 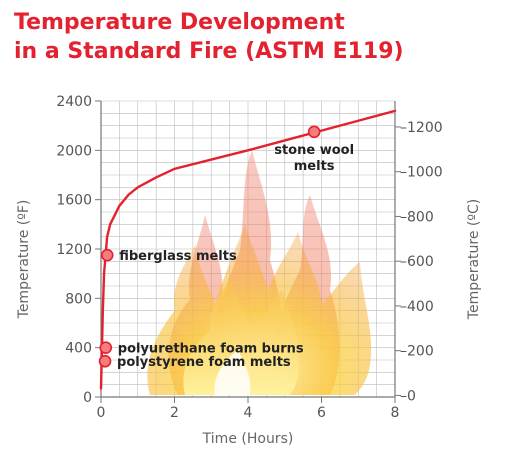 I want to click on x-tick-label: 8, so click(x=395, y=413).